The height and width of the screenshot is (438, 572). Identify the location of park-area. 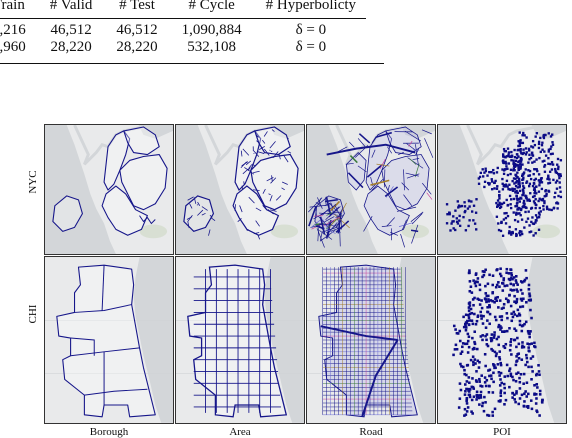
(546, 231).